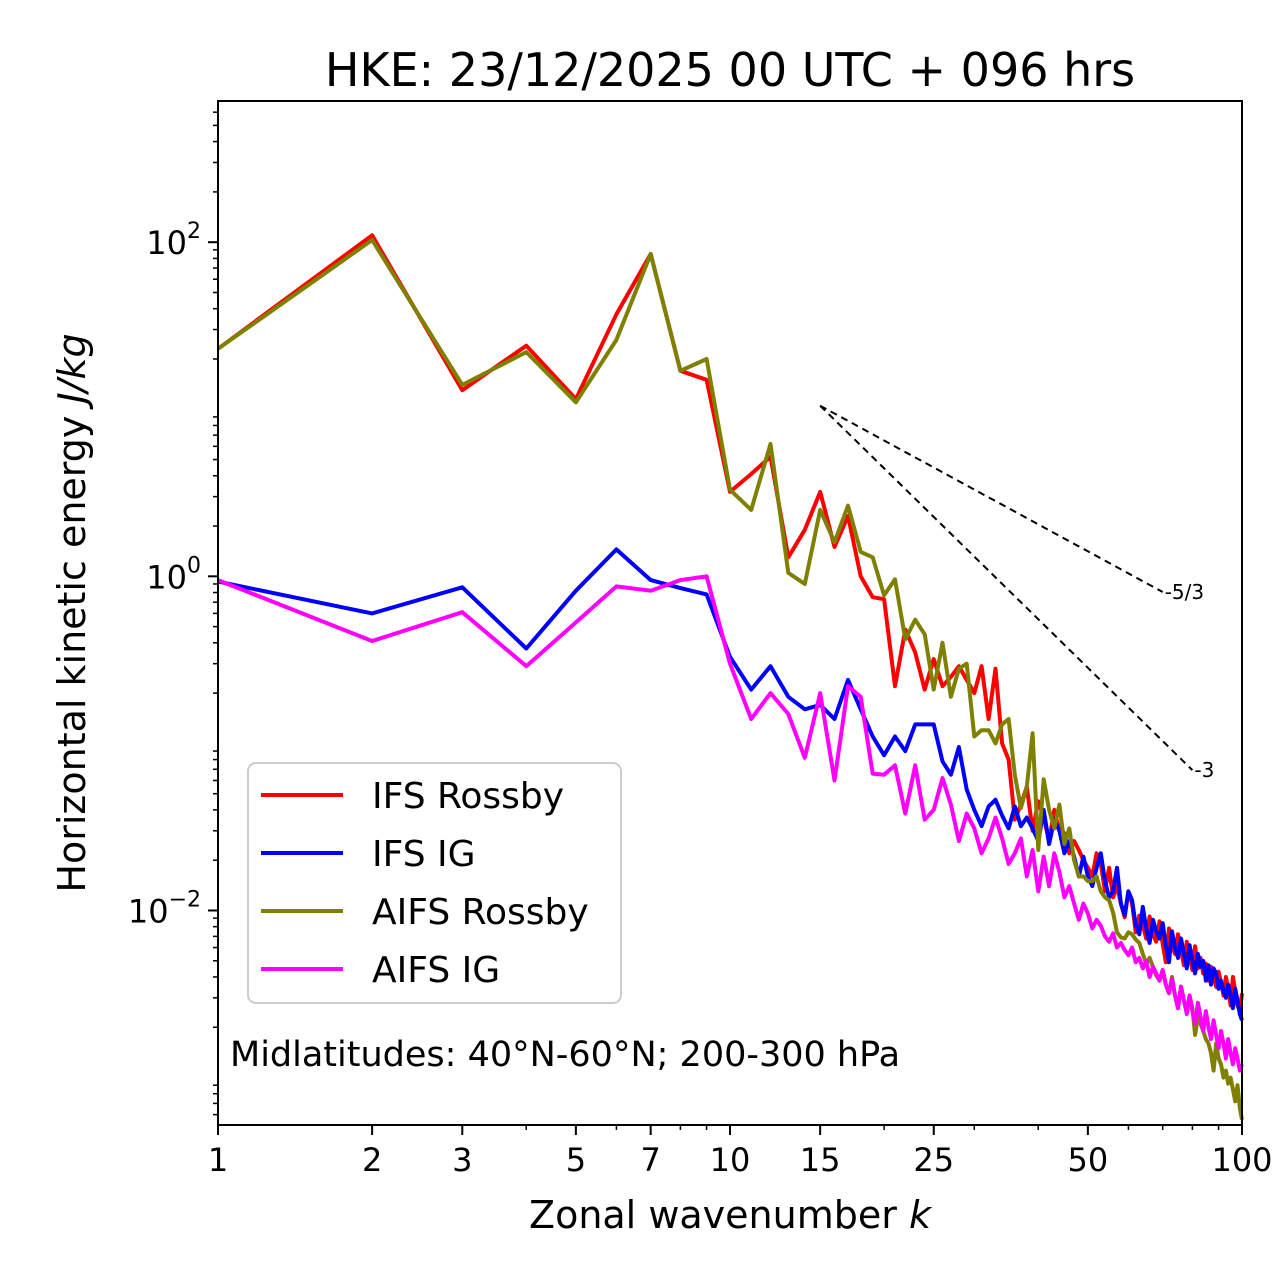  I want to click on legend-label: IFS Rossby, so click(468, 796).